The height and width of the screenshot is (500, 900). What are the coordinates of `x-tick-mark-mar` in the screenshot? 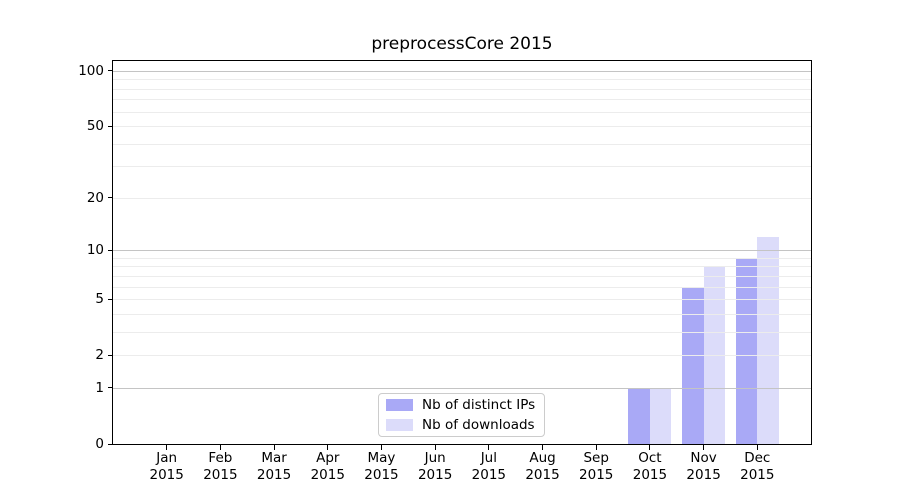 It's located at (274, 447).